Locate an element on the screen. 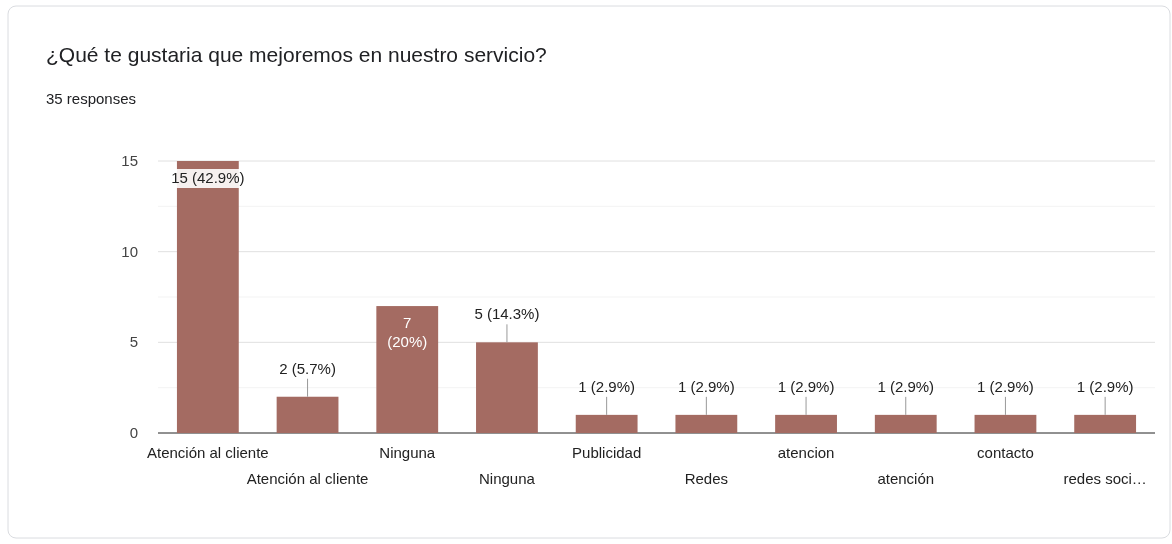 This screenshot has width=1172, height=544. y-tick-label: 10 is located at coordinates (129, 251).